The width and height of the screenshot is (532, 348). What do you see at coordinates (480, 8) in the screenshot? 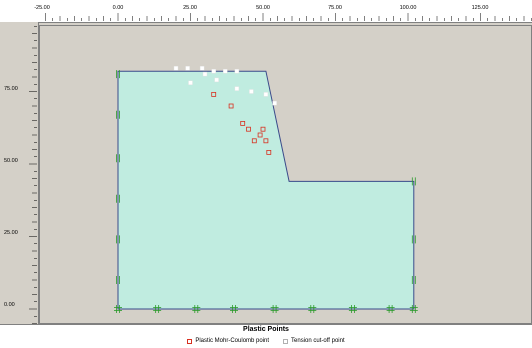
I see `x-tick-label: 125.00` at bounding box center [480, 8].